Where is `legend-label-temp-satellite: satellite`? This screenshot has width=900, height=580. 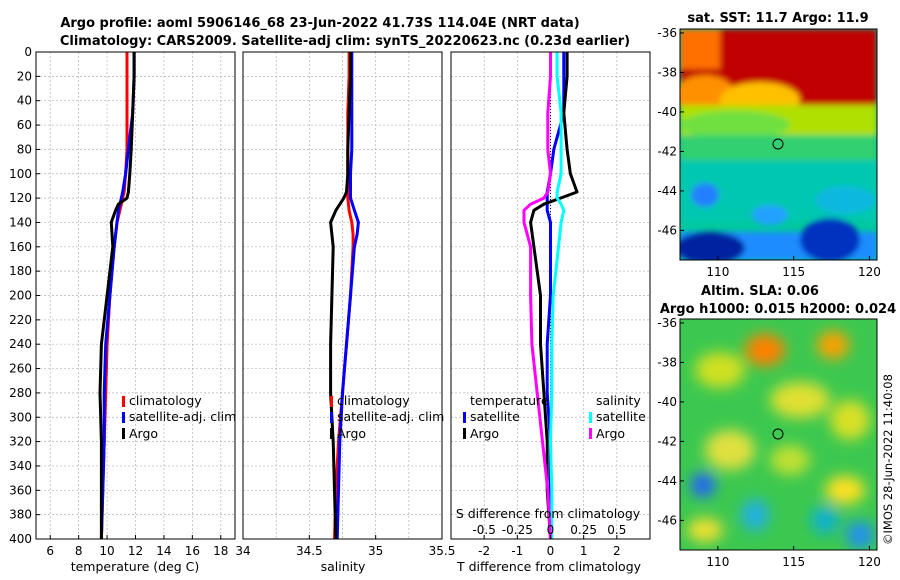 legend-label-temp-satellite: satellite is located at coordinates (495, 416).